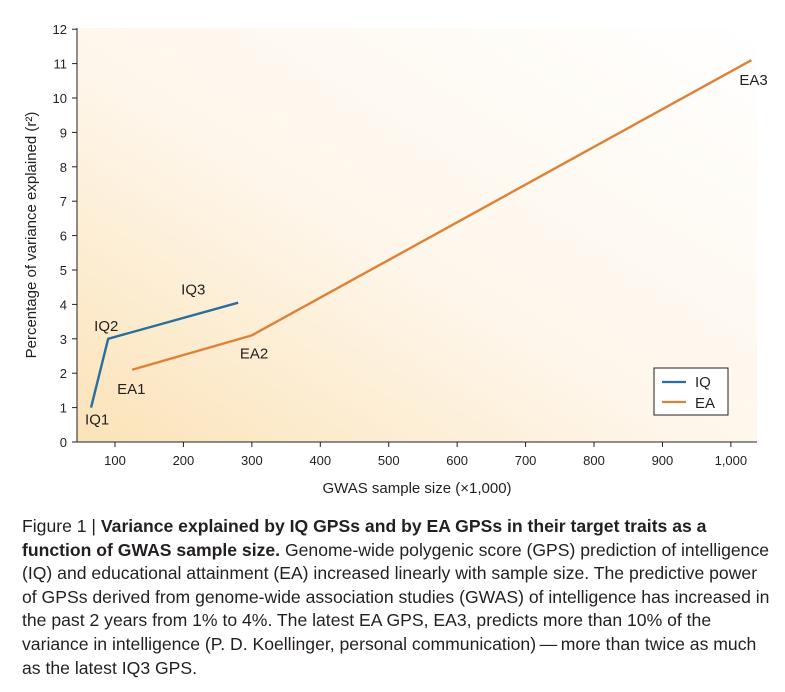 The height and width of the screenshot is (692, 785). I want to click on x-tick-label: 300, so click(252, 460).